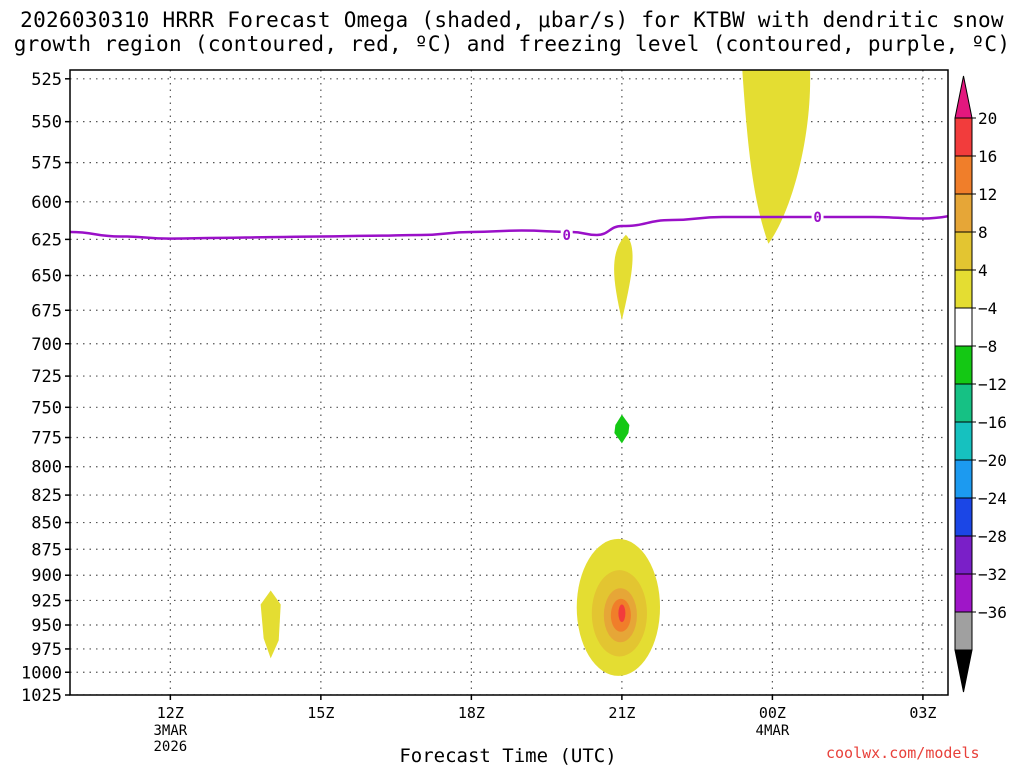  What do you see at coordinates (992, 612) in the screenshot?
I see `colorbar-label: −36` at bounding box center [992, 612].